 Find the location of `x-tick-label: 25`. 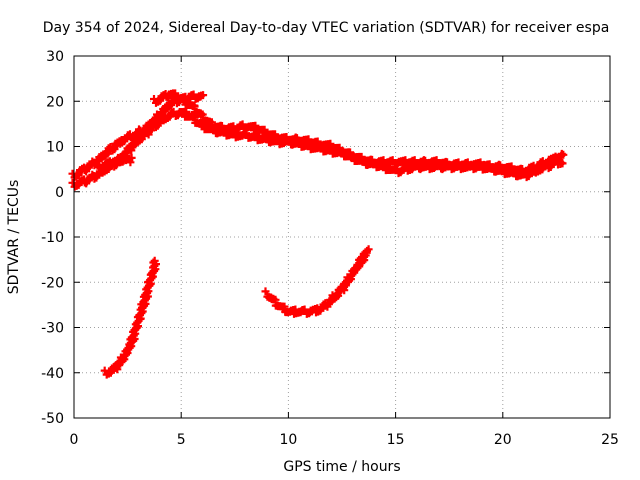

x-tick-label: 25 is located at coordinates (610, 440).